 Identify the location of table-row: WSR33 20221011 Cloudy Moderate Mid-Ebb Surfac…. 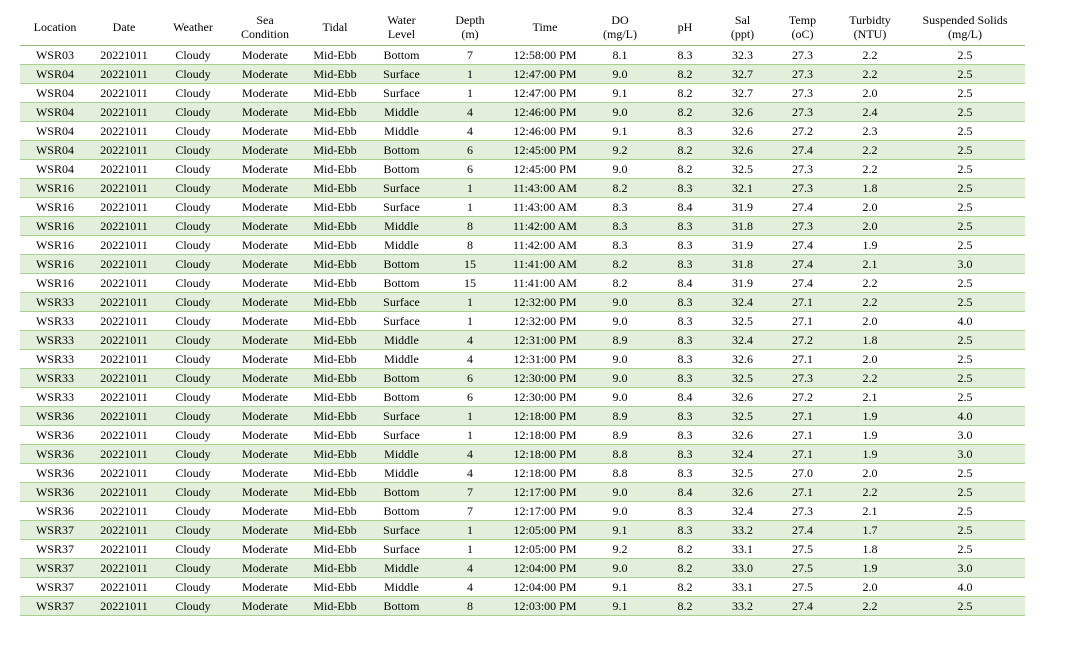
(522, 302).